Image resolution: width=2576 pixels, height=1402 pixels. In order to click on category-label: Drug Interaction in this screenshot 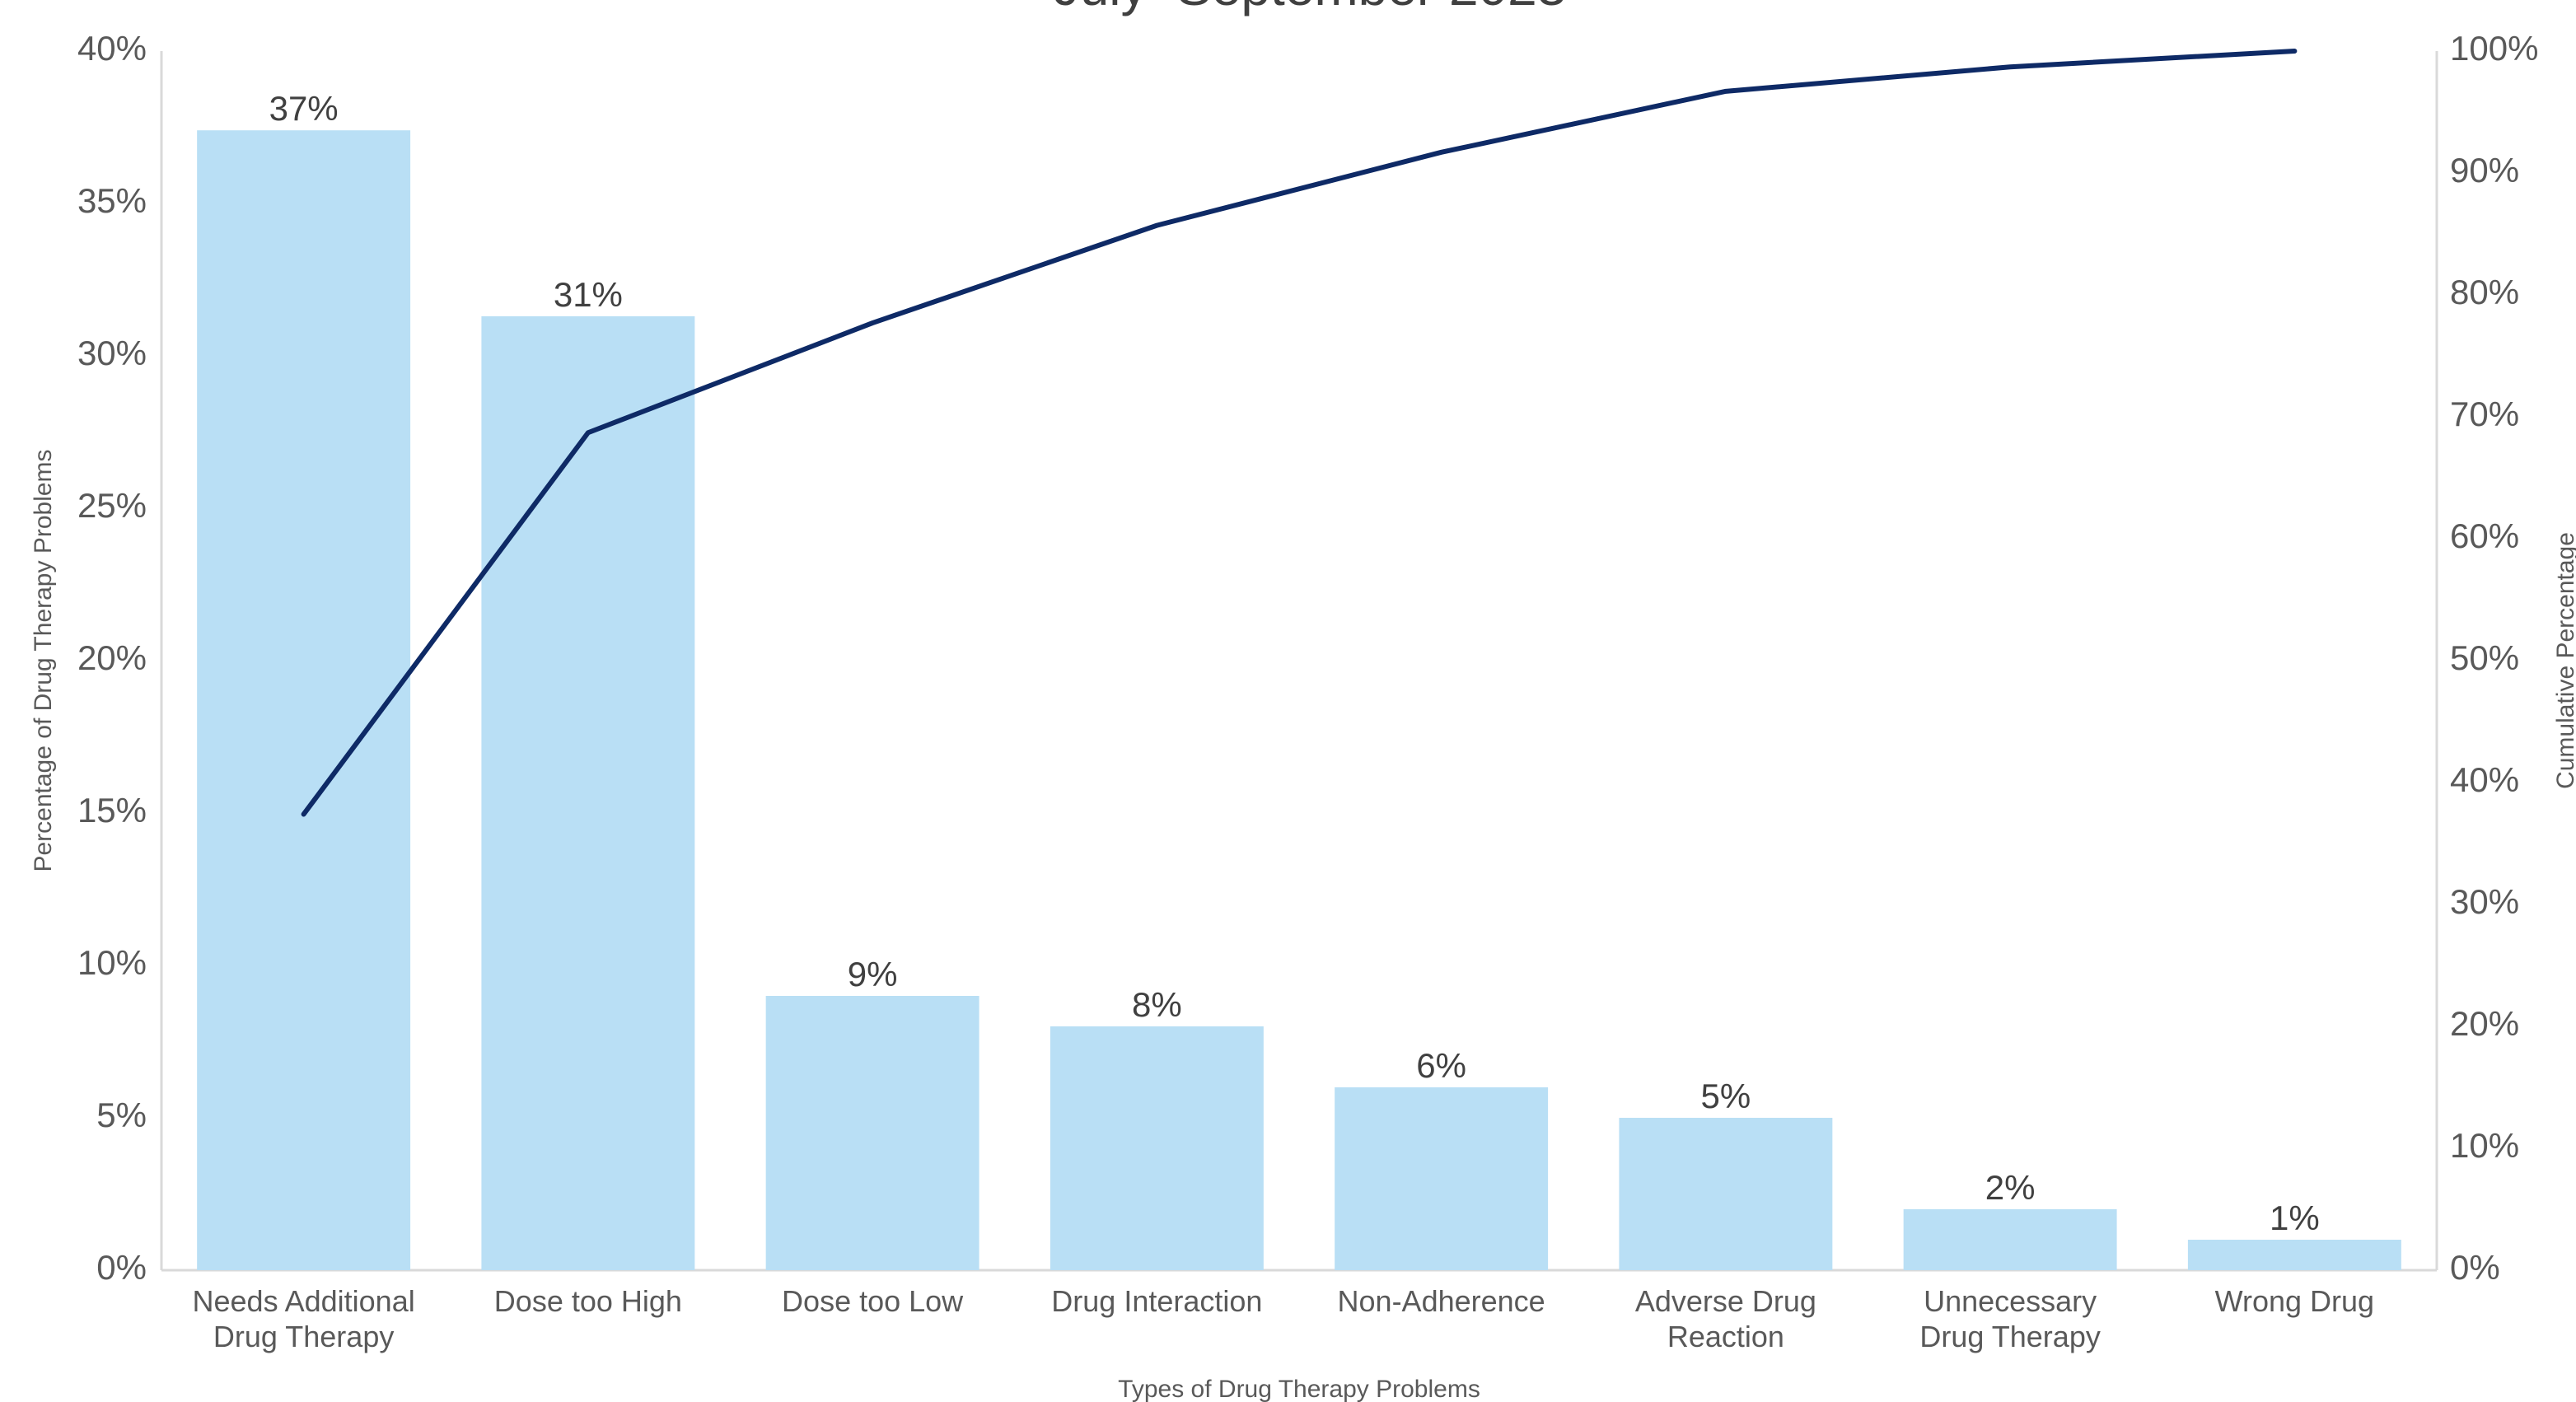, I will do `click(1156, 1301)`.